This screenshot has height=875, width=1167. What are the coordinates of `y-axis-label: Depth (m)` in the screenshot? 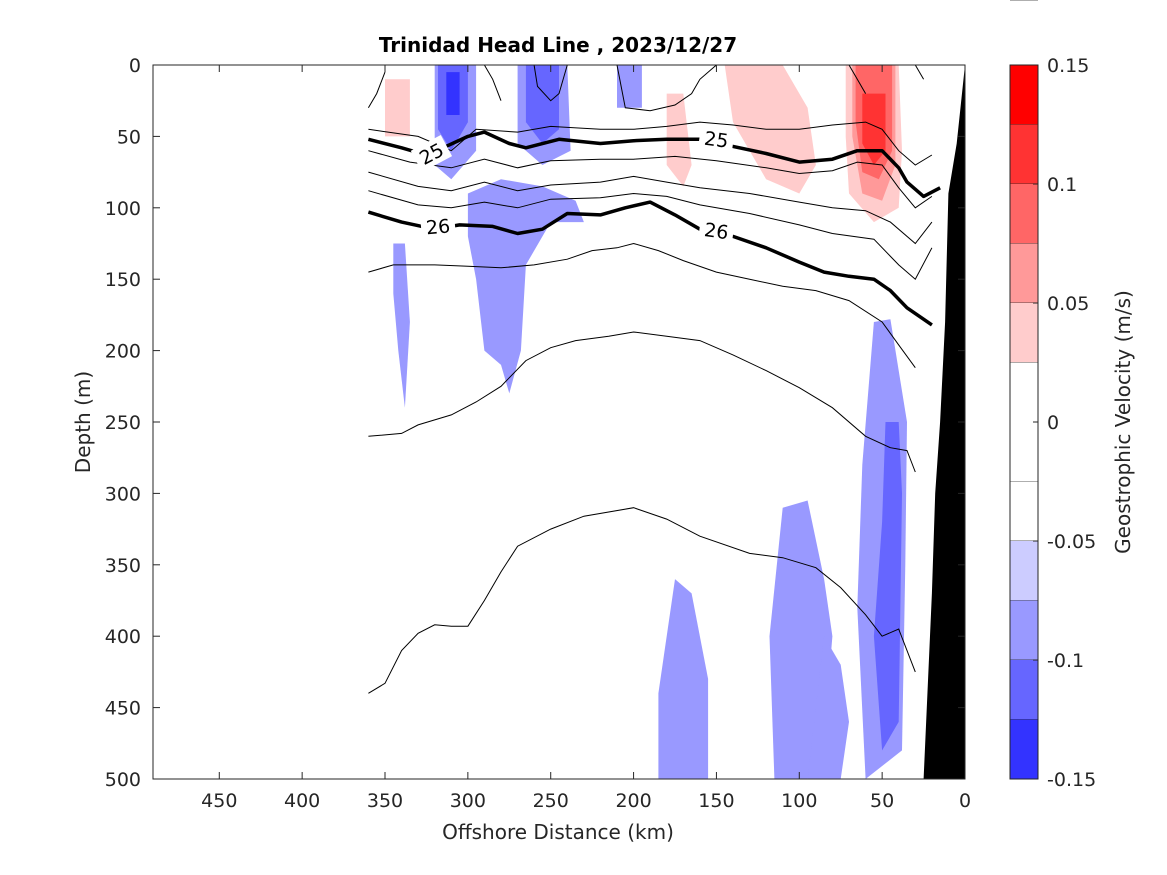 It's located at (83, 422).